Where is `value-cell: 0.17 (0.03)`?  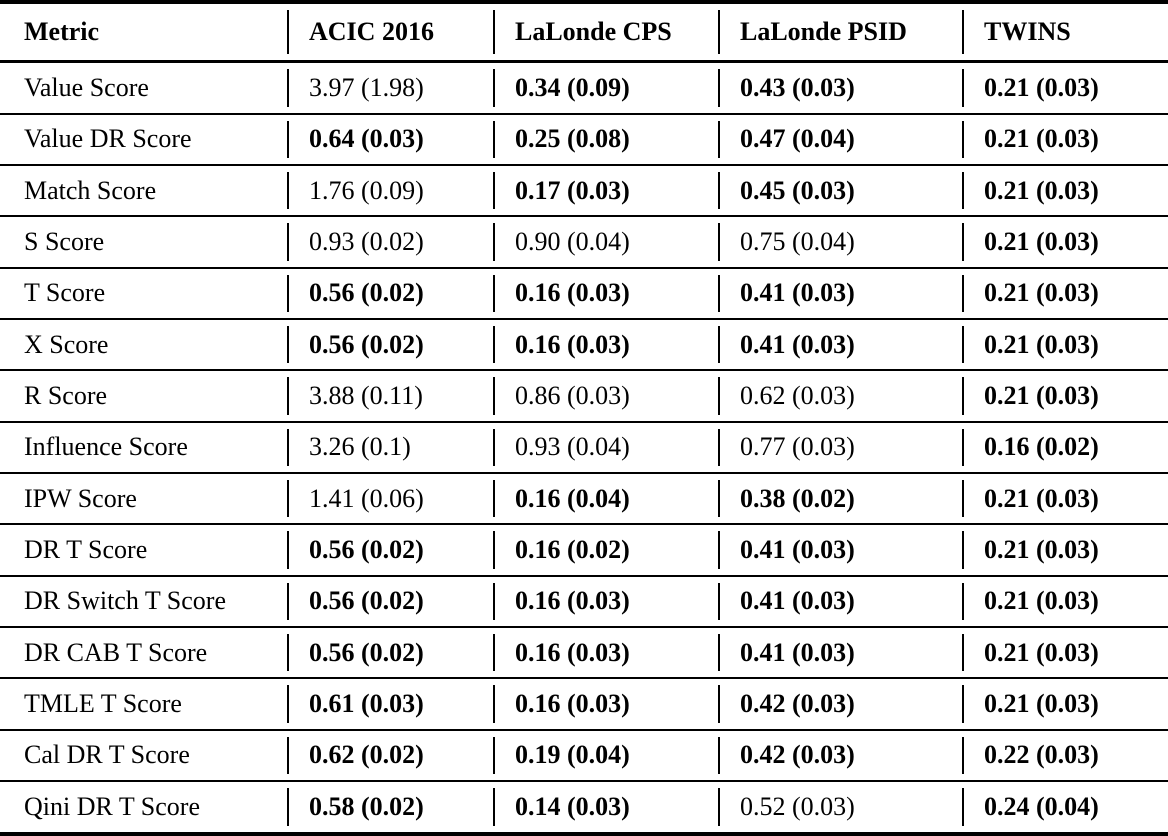
value-cell: 0.17 (0.03) is located at coordinates (605, 191).